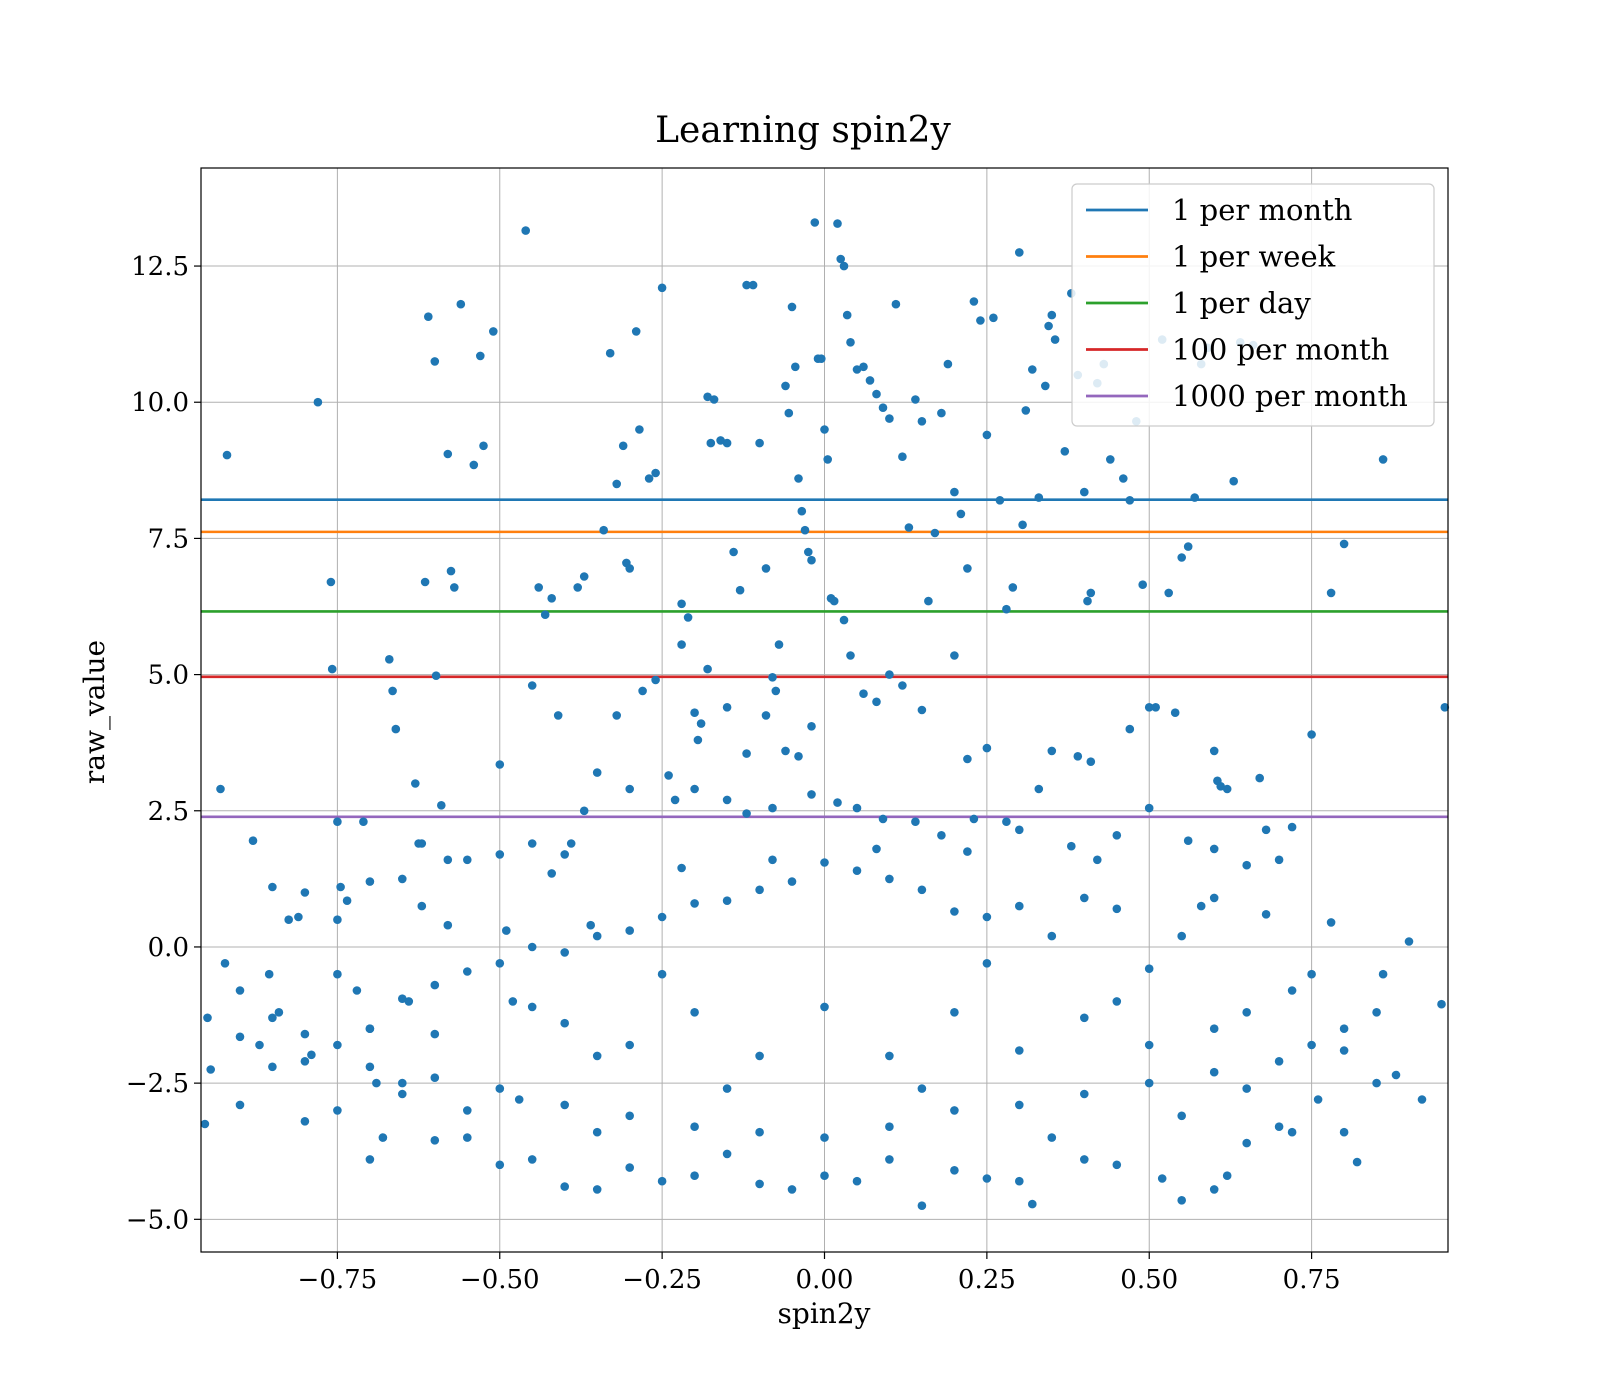  I want to click on x-tick-label: 0.50, so click(1149, 1280).